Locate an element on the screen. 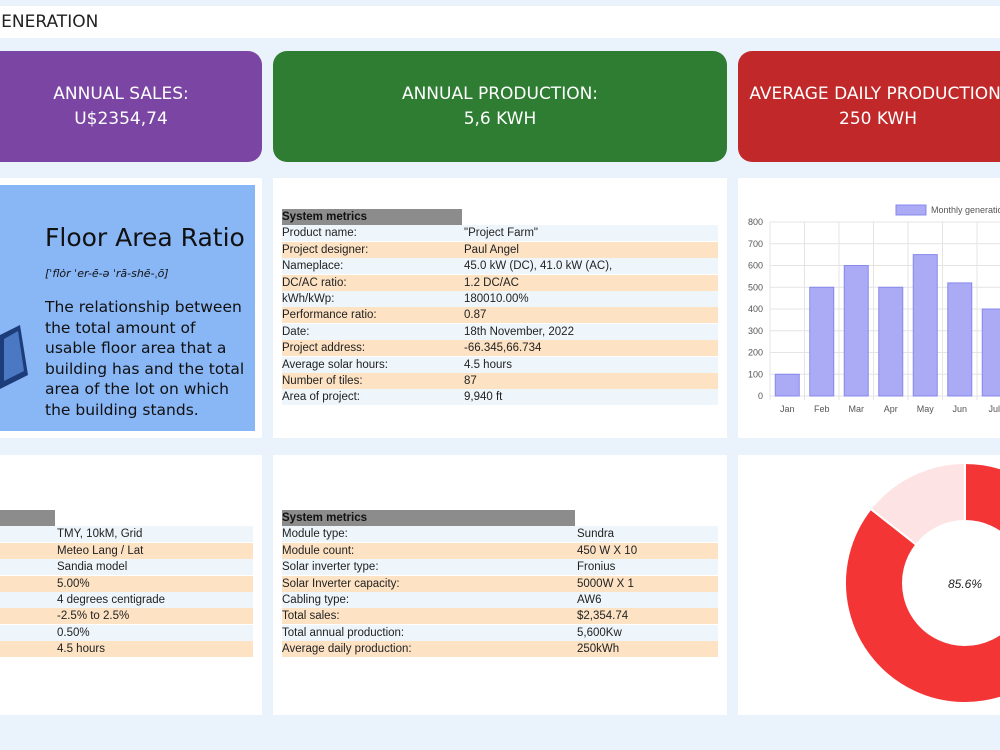 The width and height of the screenshot is (1000, 750). legend-swatch is located at coordinates (911, 210).